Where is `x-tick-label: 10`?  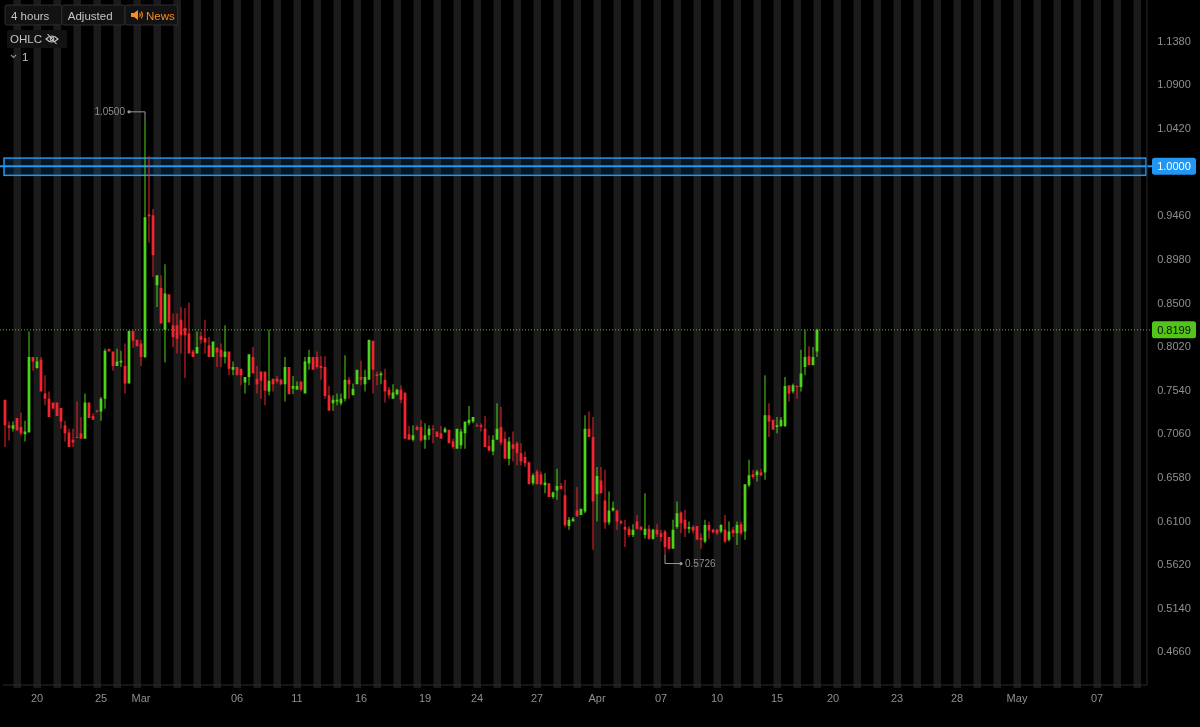
x-tick-label: 10 is located at coordinates (717, 698).